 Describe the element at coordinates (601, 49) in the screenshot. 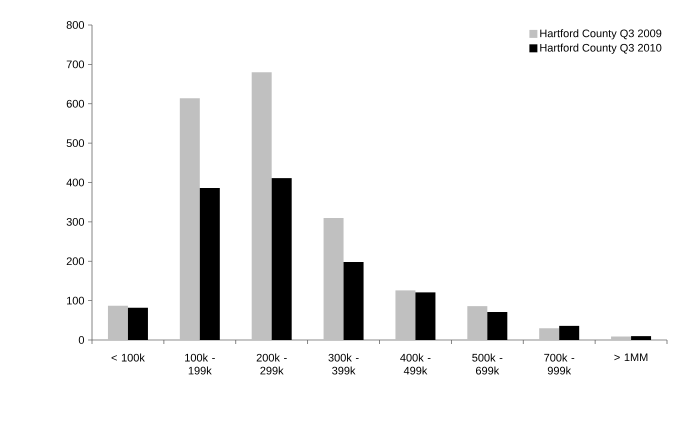

I see `legend-label: Hartford County Q3 2010` at that location.